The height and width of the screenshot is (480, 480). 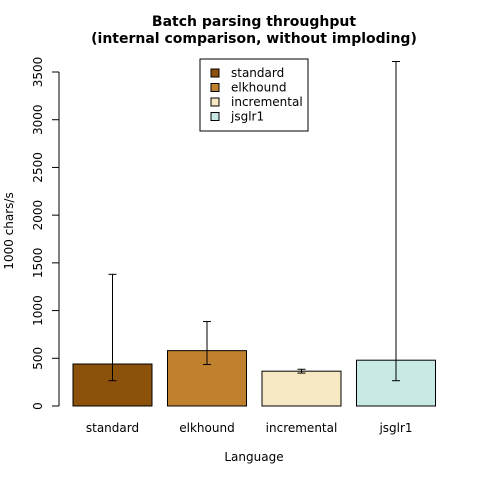 What do you see at coordinates (38, 406) in the screenshot?
I see `y-tick-label: 0` at bounding box center [38, 406].